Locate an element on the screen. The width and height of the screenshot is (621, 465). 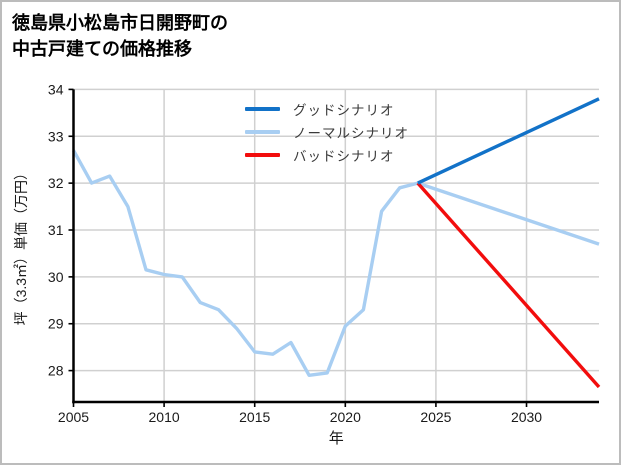
chart-title-line1: 徳島県小松島市日開野町の is located at coordinates (120, 23).